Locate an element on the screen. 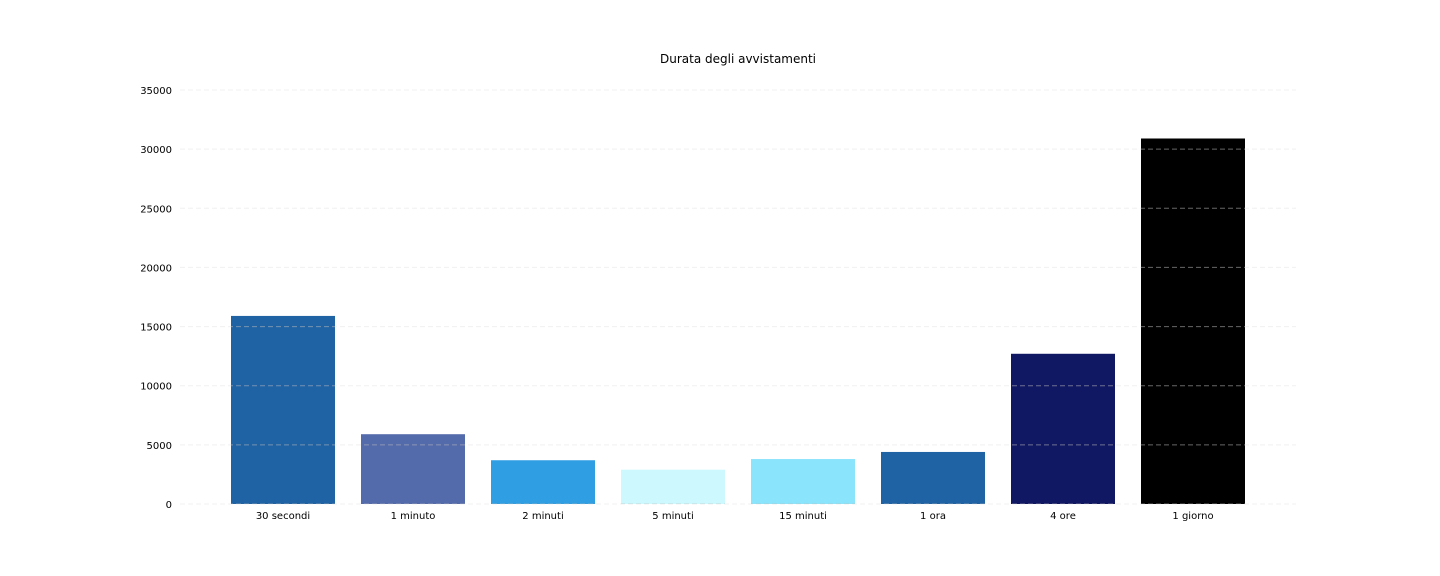  bar-1-minuto is located at coordinates (413, 469).